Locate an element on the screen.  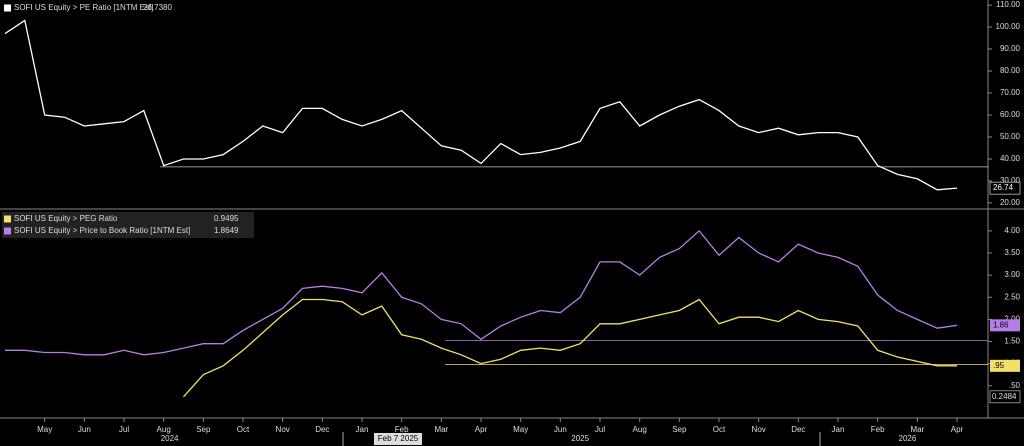
y-tick-label: 4.00 is located at coordinates (1012, 230).